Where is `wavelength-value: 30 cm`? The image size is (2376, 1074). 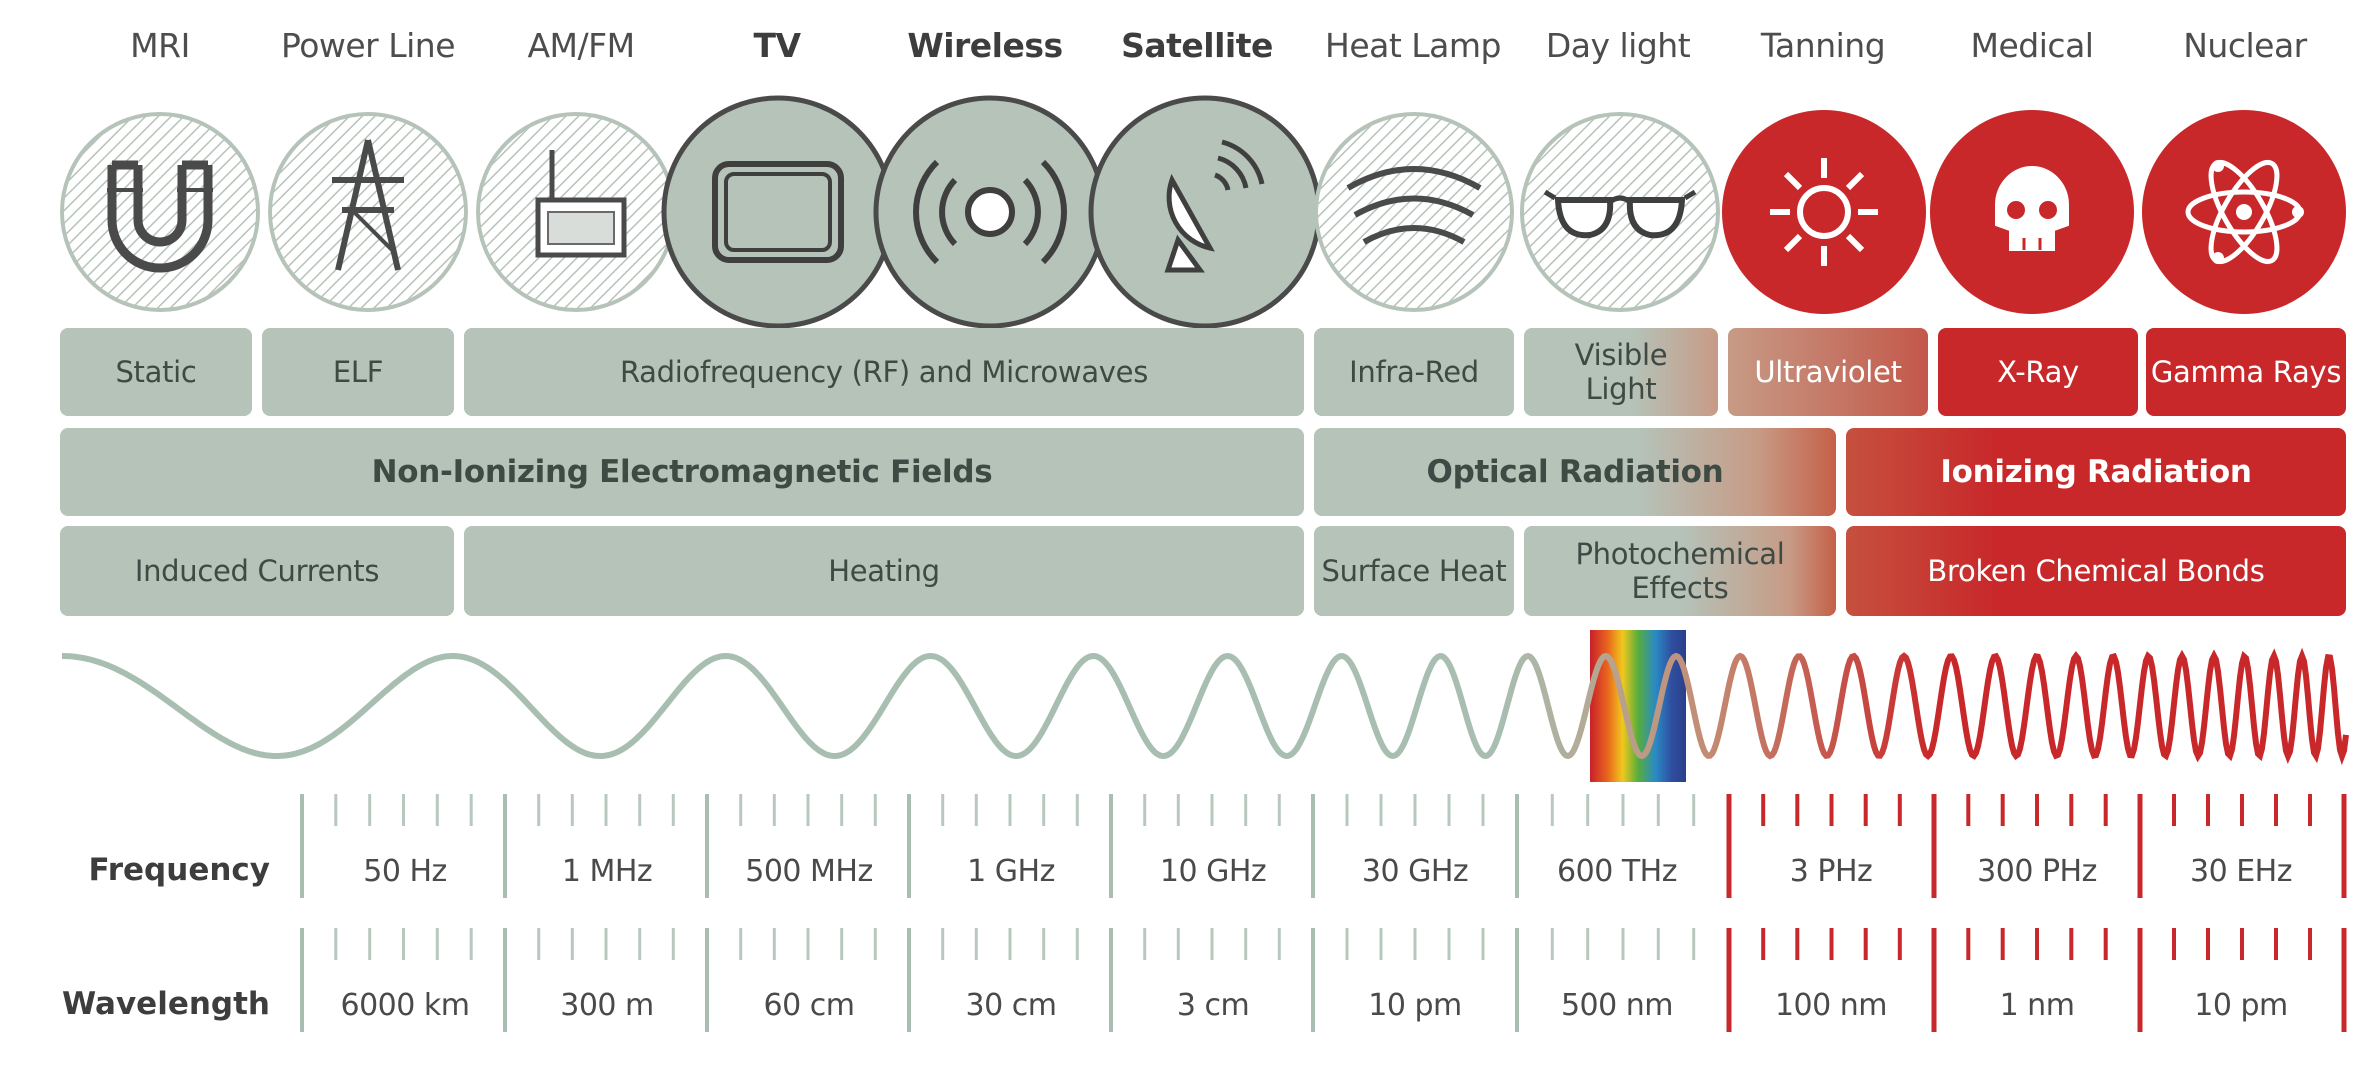
wavelength-value: 30 cm is located at coordinates (1011, 1005).